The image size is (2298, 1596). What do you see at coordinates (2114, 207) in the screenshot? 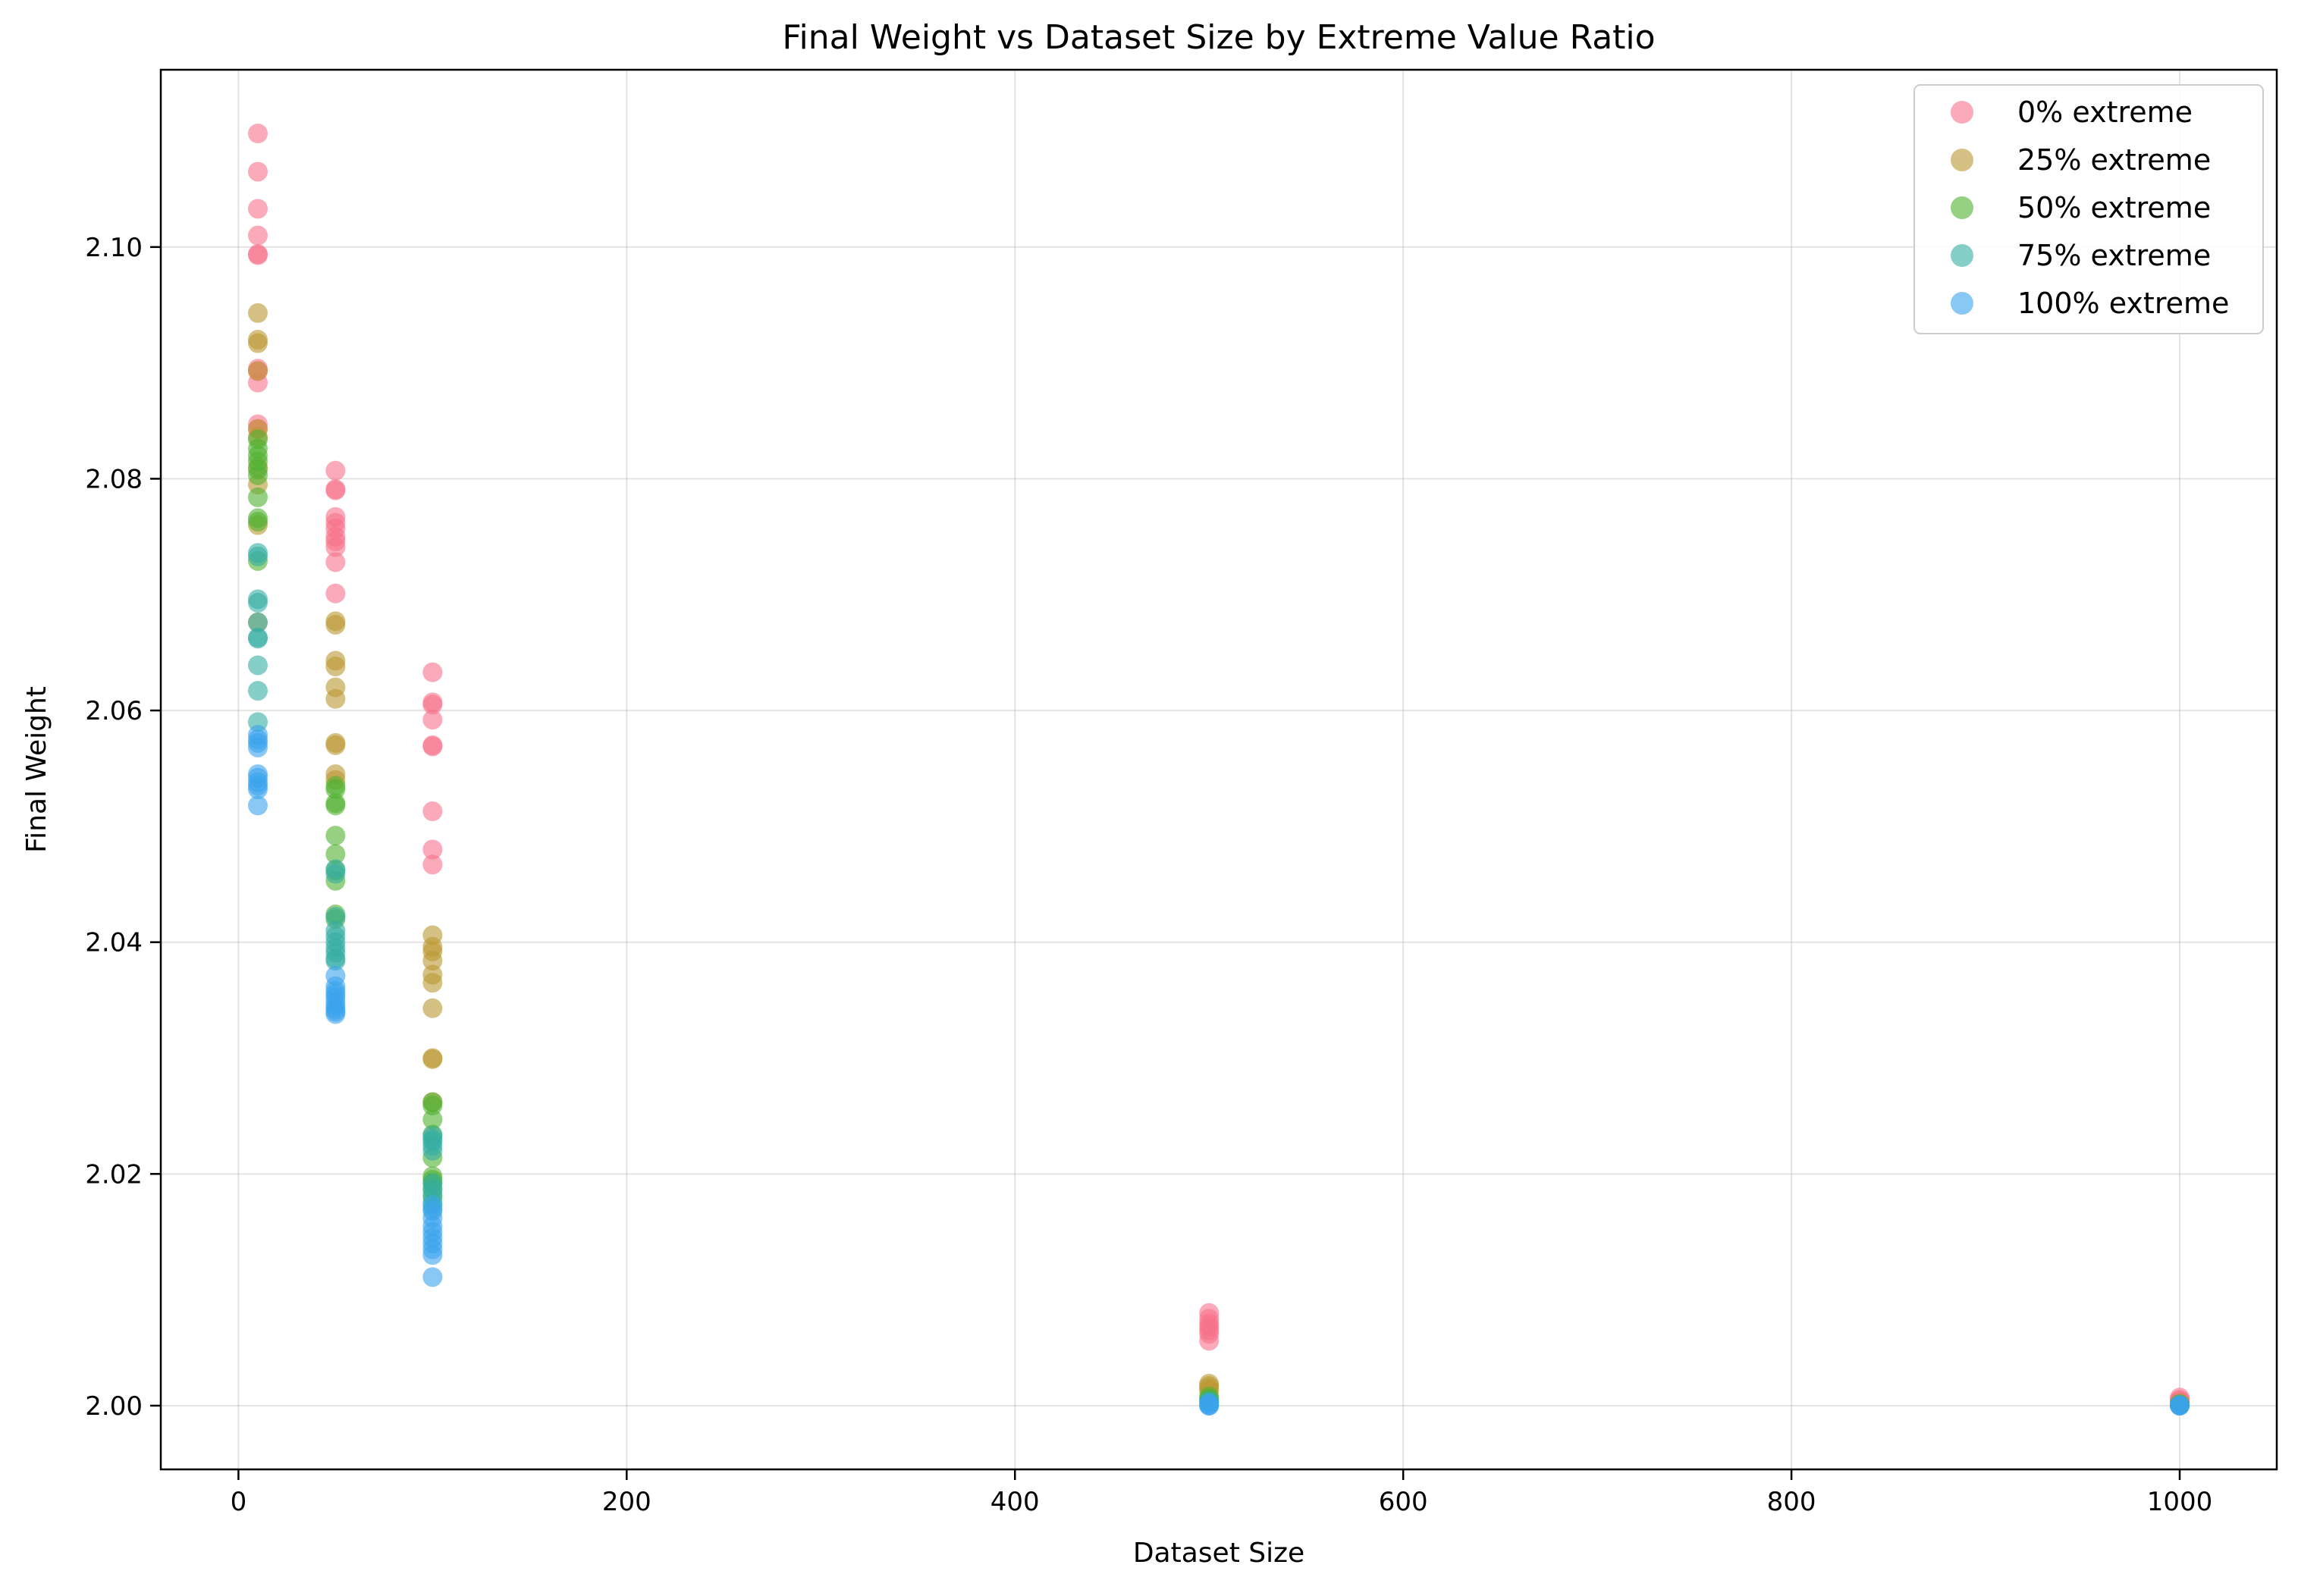
I see `legend-label: 50% extreme` at bounding box center [2114, 207].